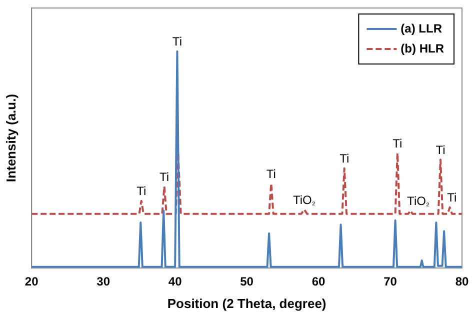  What do you see at coordinates (31, 281) in the screenshot?
I see `x-tick-label: 20` at bounding box center [31, 281].